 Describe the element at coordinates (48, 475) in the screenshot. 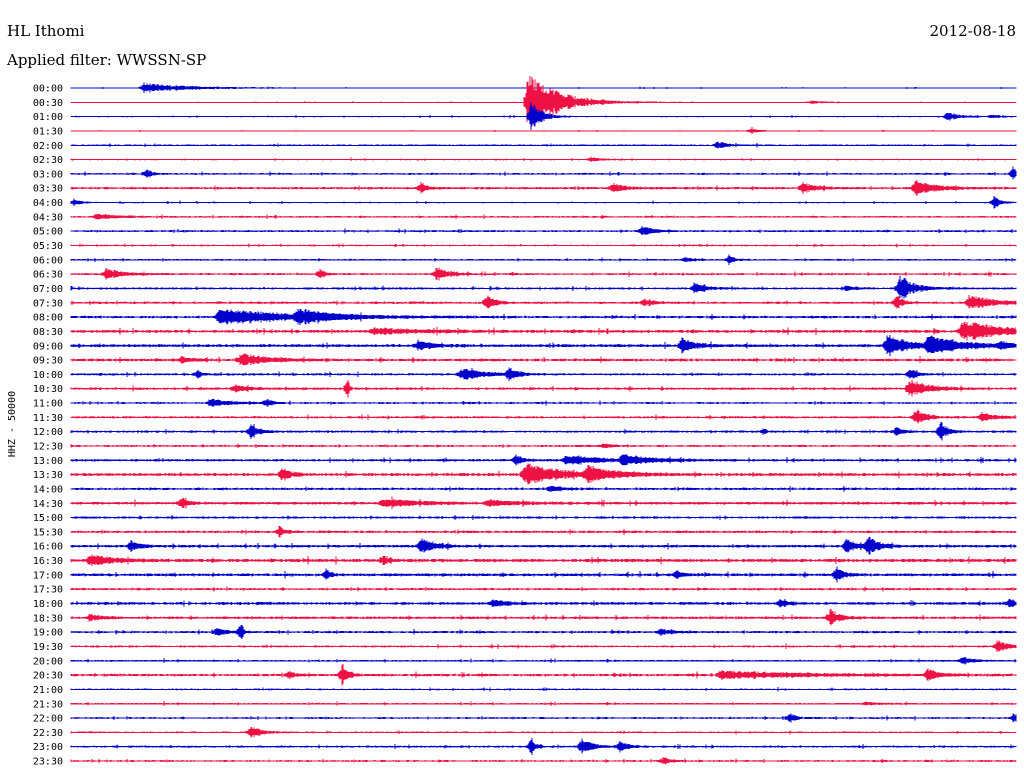

I see `time-tick-label: 13:30` at that location.